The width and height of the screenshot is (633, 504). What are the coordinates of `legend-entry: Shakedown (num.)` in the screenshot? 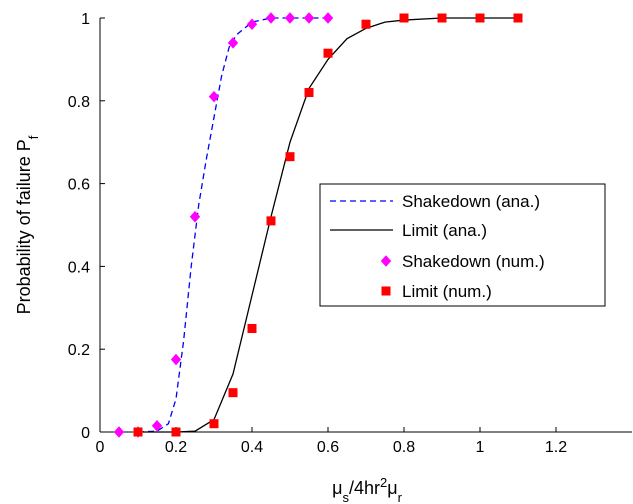 It's located at (462, 261).